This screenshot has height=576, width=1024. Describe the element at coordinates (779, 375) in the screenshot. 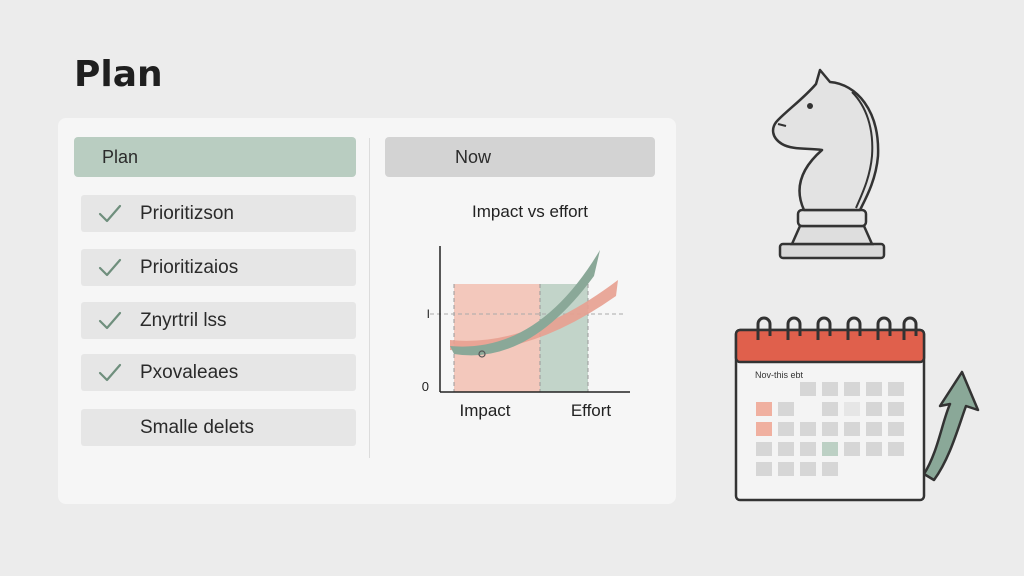

I see `calendar-heading: Nov-this ebt` at that location.